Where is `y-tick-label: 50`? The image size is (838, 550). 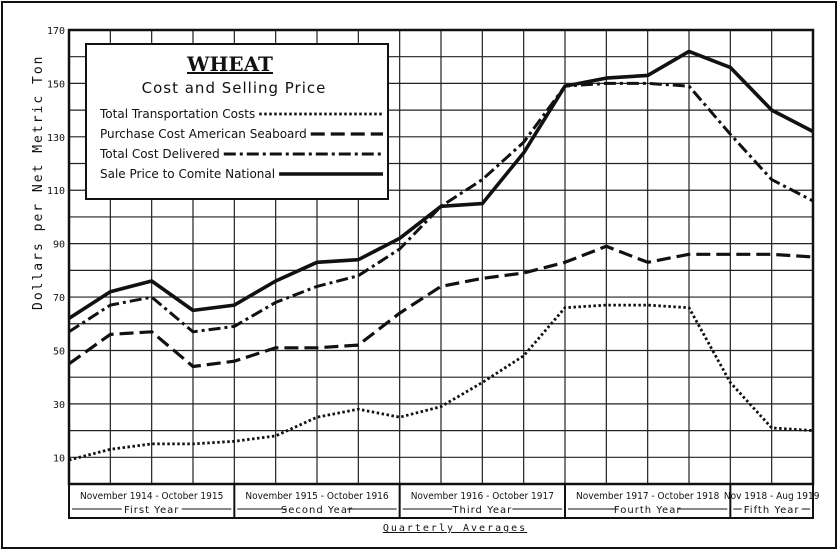 y-tick-label: 50 is located at coordinates (59, 351).